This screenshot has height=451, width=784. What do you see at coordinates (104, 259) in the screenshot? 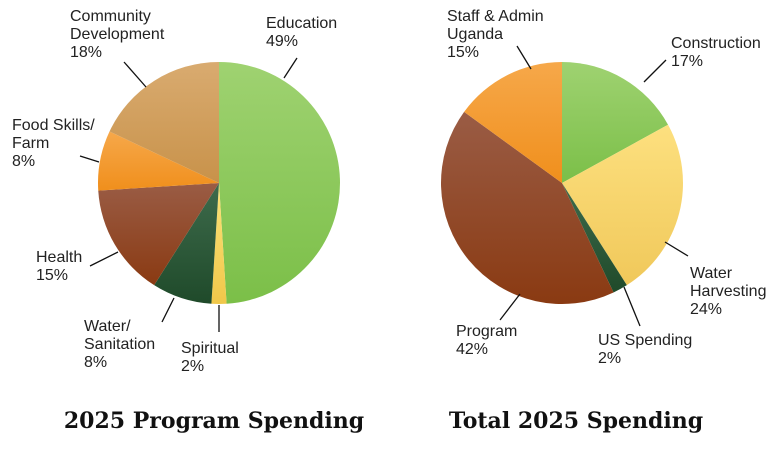
I see `leader-line-health` at bounding box center [104, 259].